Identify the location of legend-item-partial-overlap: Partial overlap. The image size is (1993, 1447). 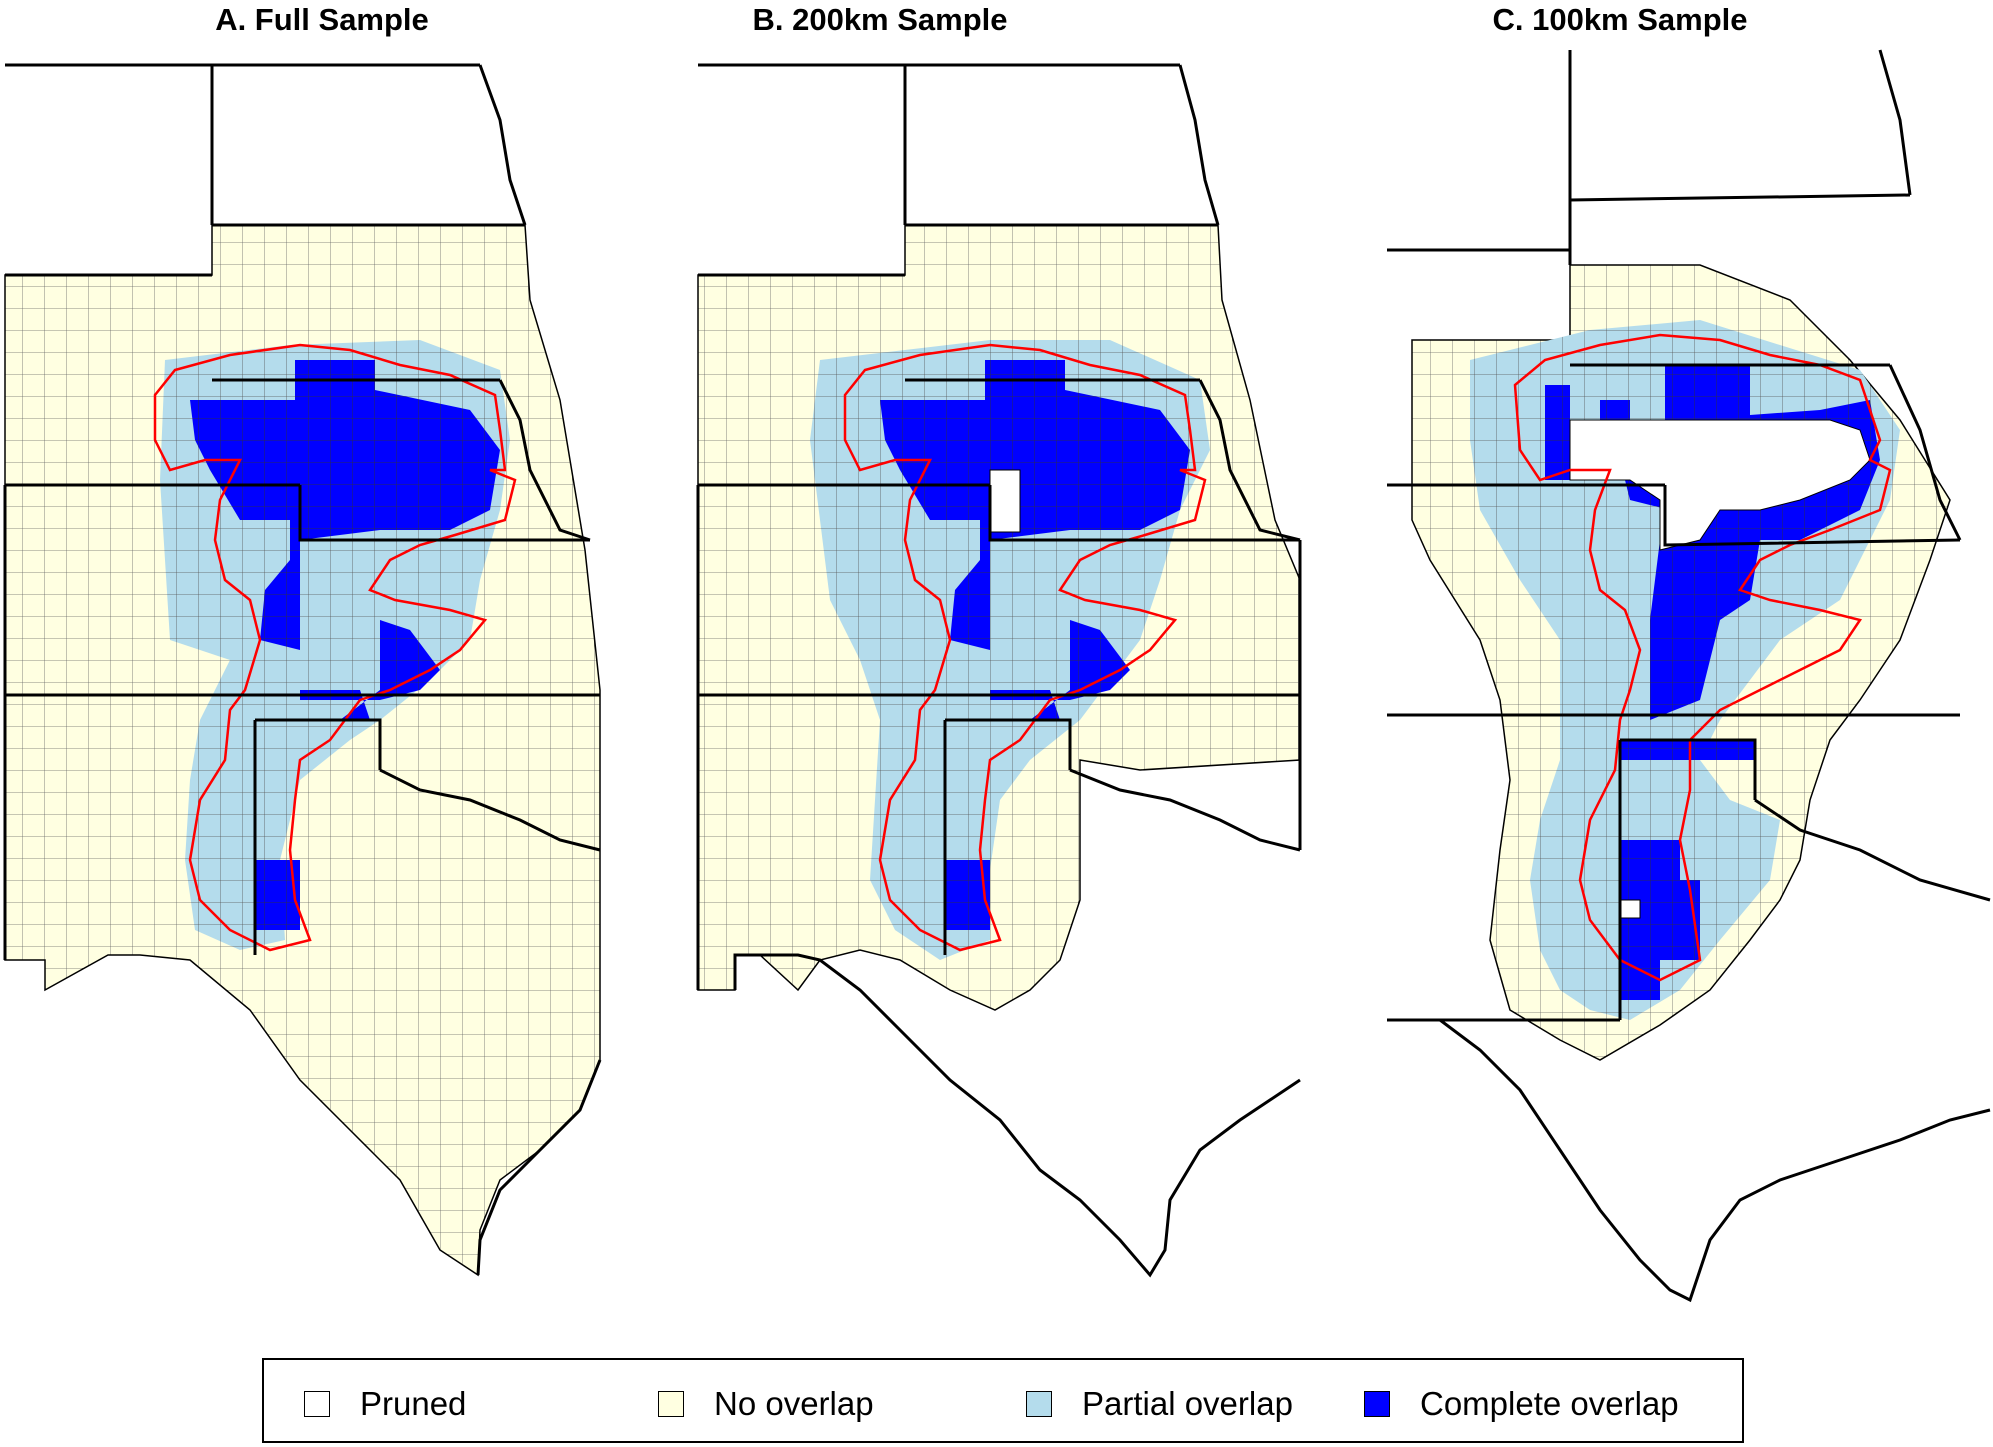
(1159, 1404).